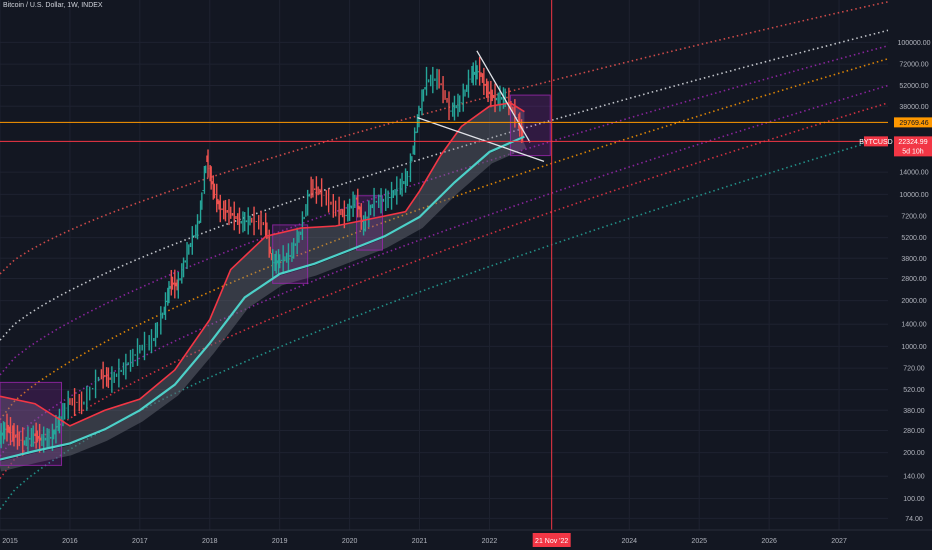  Describe the element at coordinates (490, 541) in the screenshot. I see `x-tick-label: 2022` at that location.